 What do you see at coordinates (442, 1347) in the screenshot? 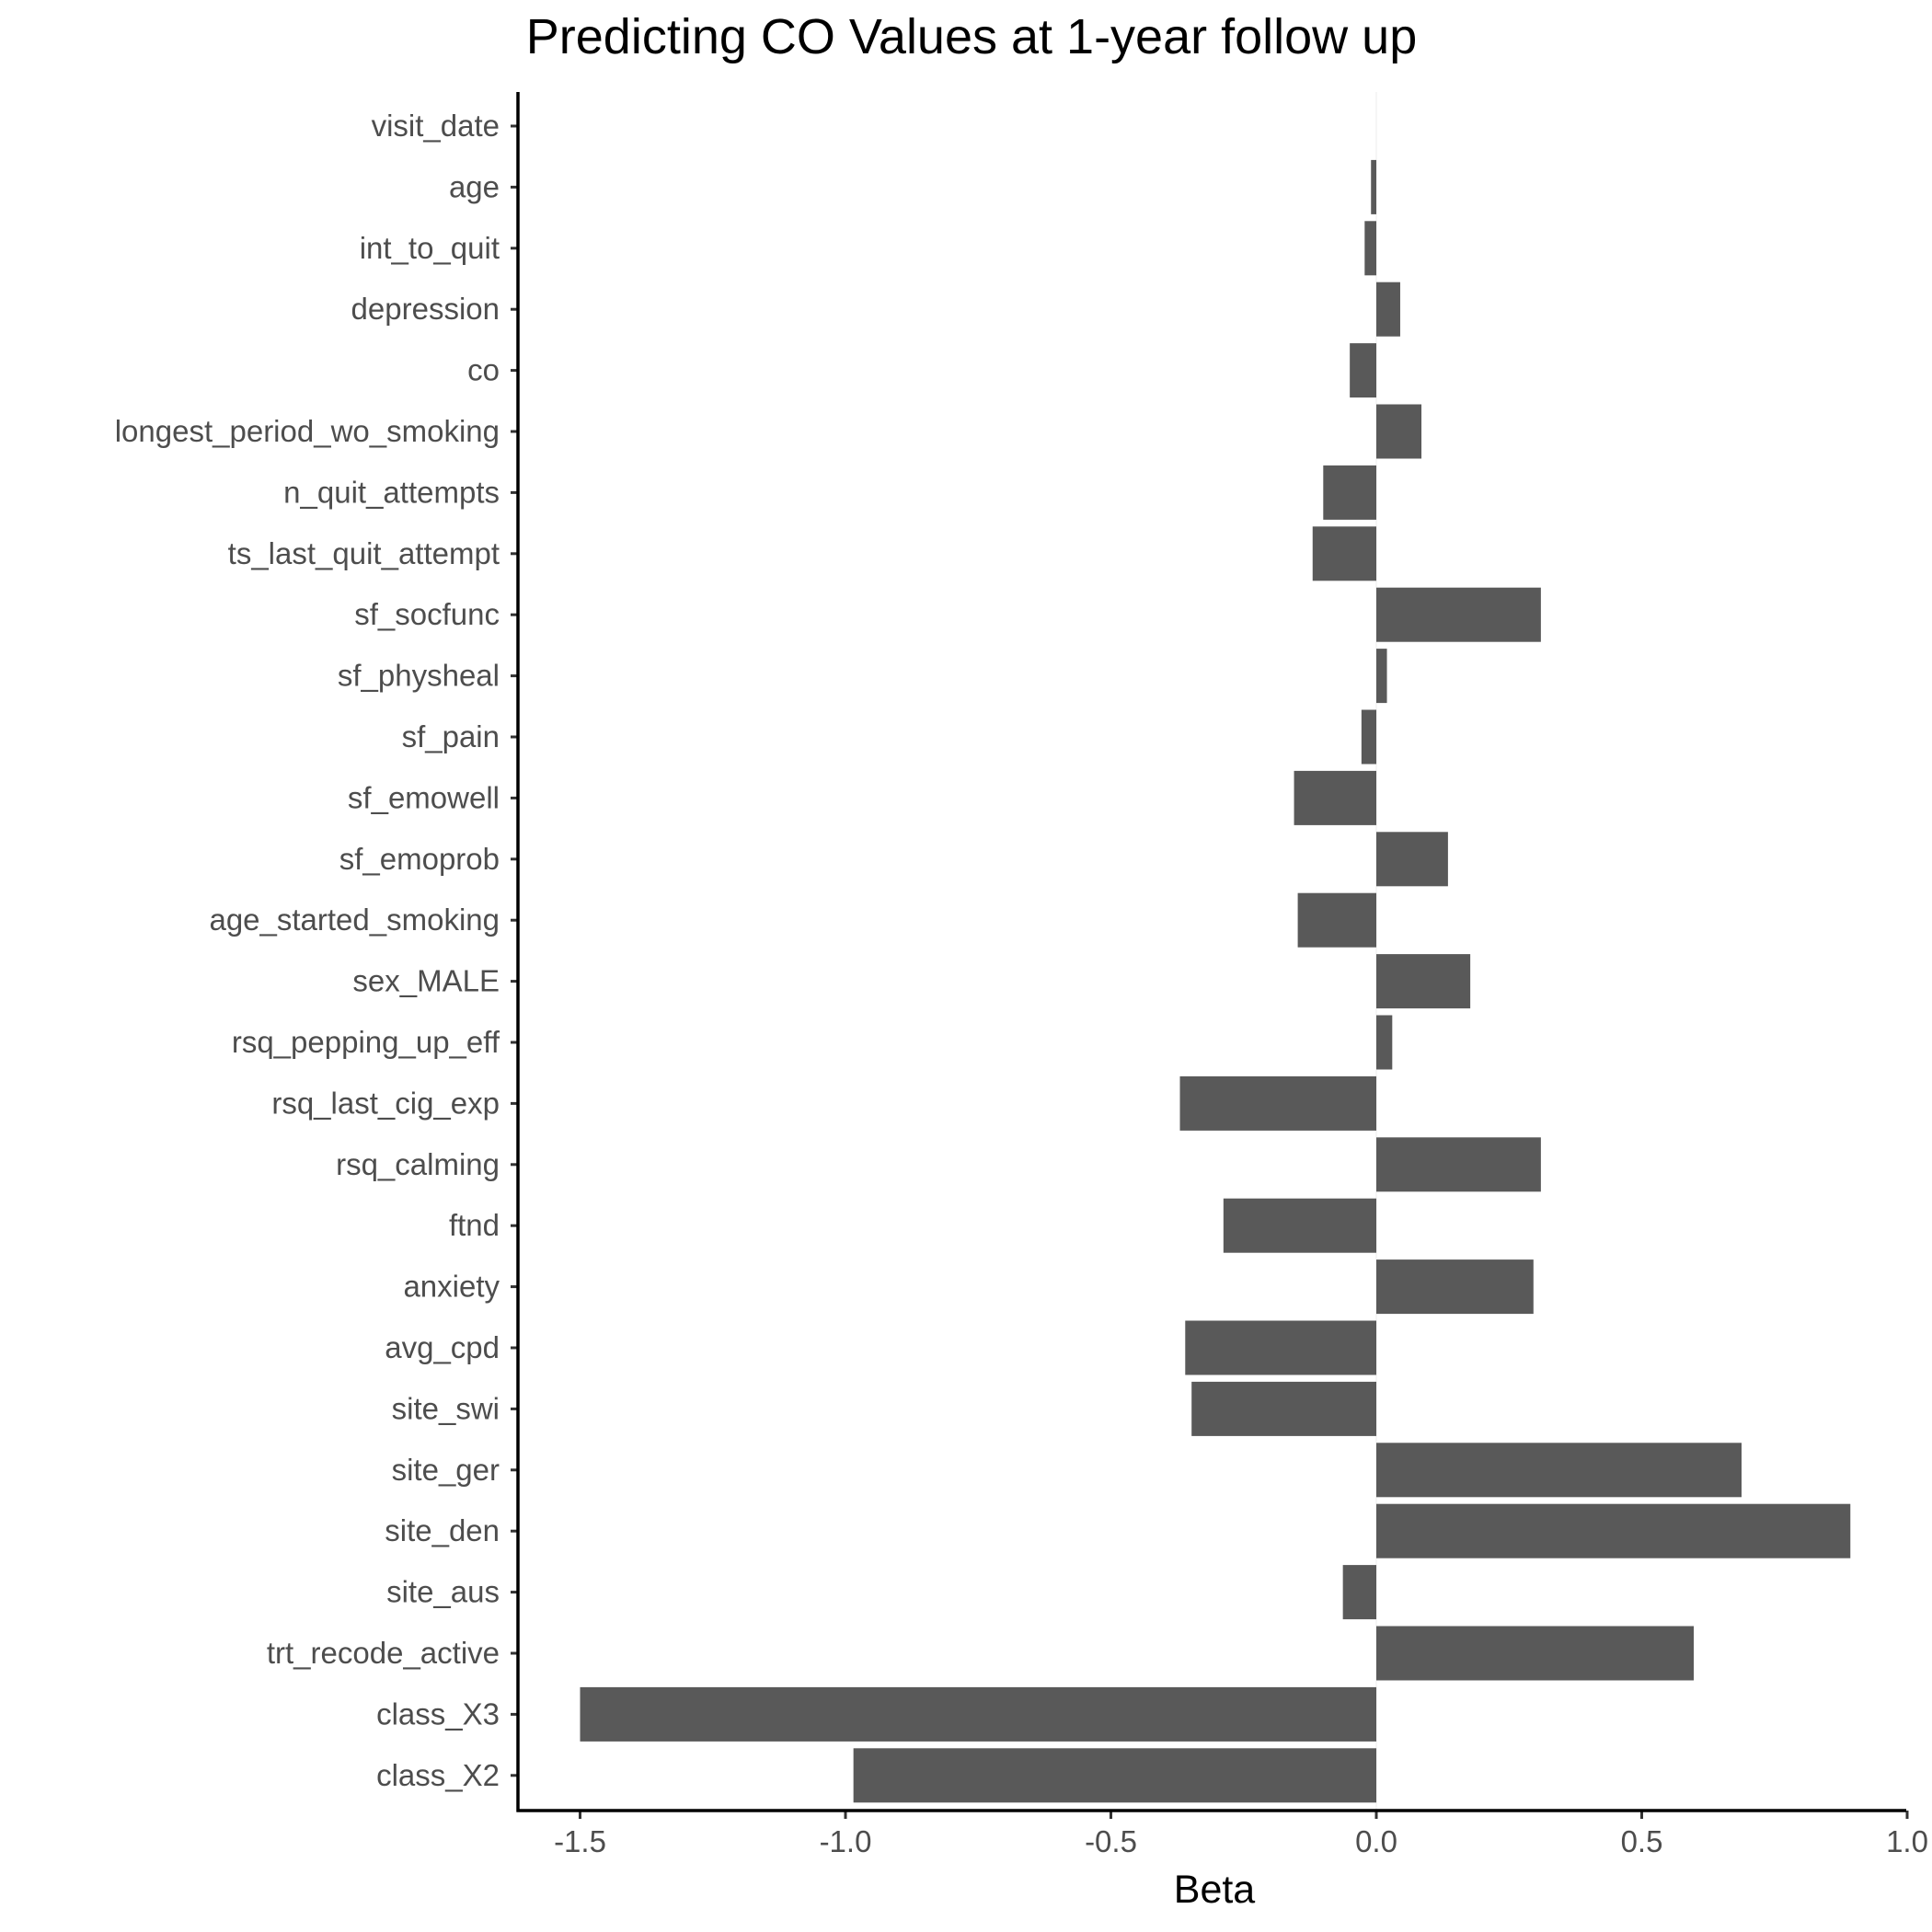
I see `y-tick-label: avg_cpd` at bounding box center [442, 1347].